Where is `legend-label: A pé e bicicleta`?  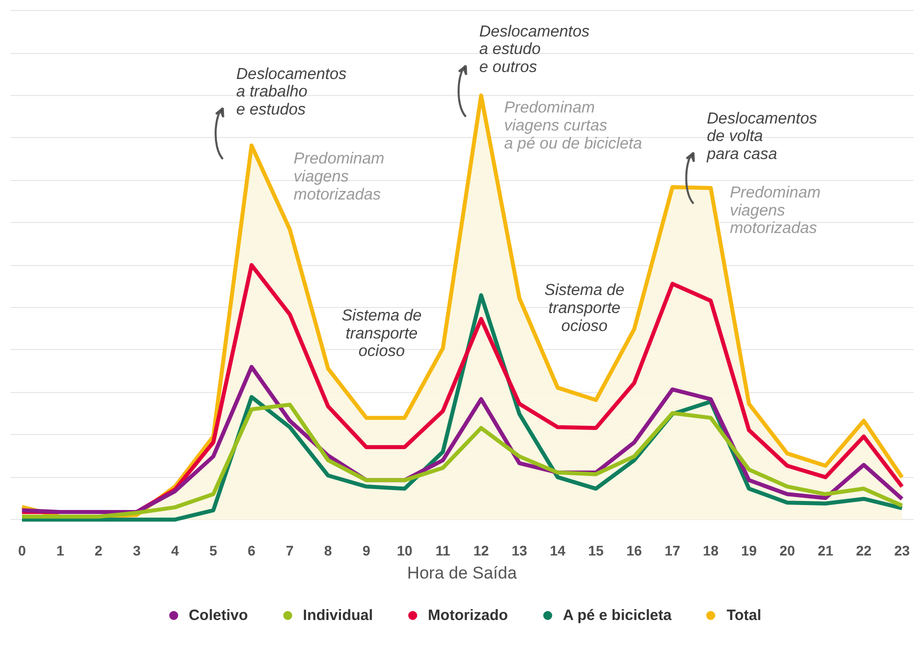 legend-label: A pé e bicicleta is located at coordinates (617, 615).